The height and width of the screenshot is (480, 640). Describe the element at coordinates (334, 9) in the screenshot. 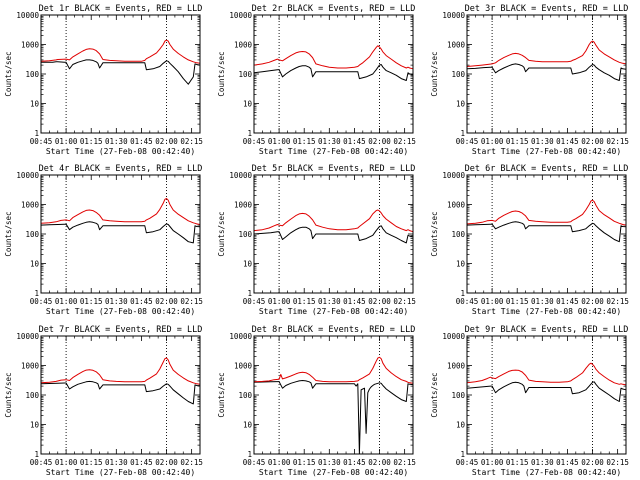

I see `panel-title: Det 2r BLACK = Events, RED = LLD` at that location.